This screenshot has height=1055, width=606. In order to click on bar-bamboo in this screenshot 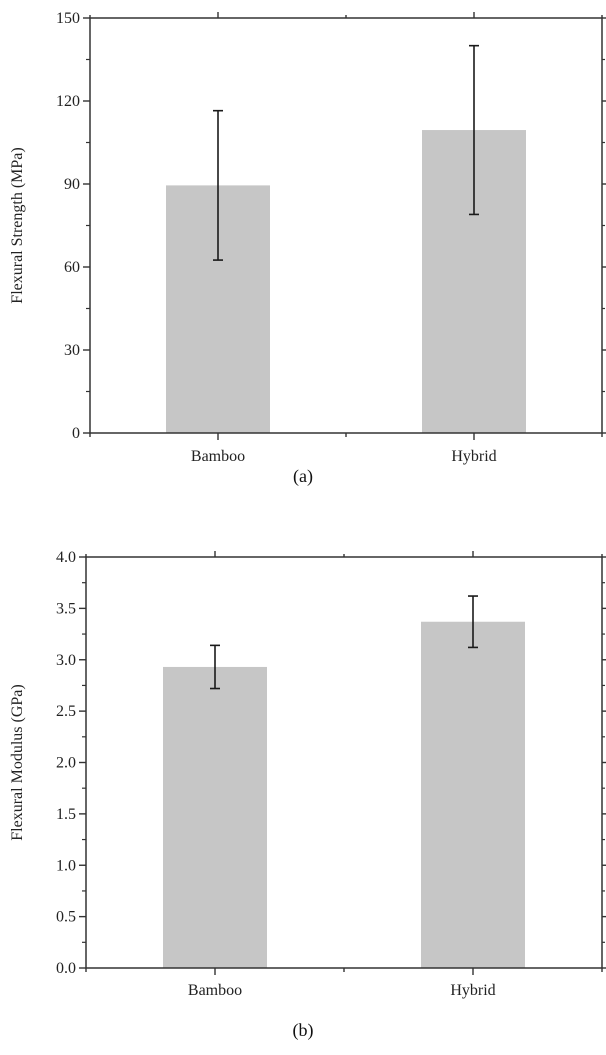, I will do `click(215, 817)`.